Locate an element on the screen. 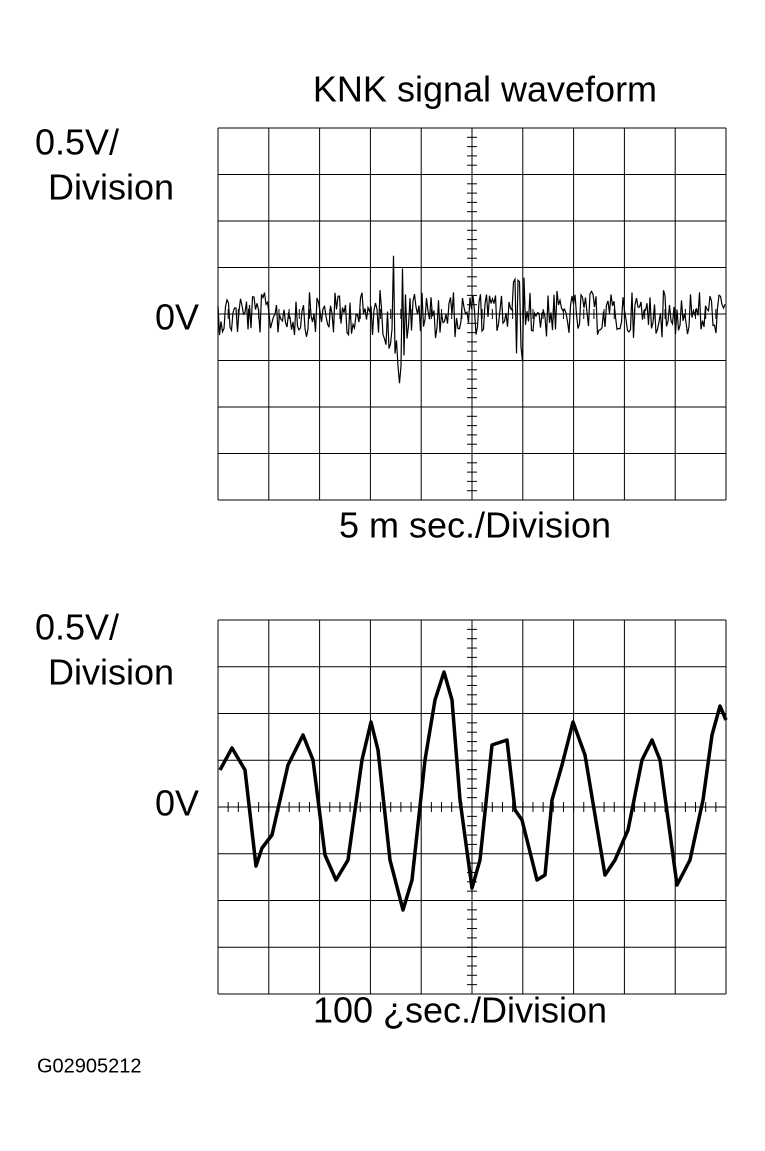  title: KNK signal waveform is located at coordinates (485, 89).